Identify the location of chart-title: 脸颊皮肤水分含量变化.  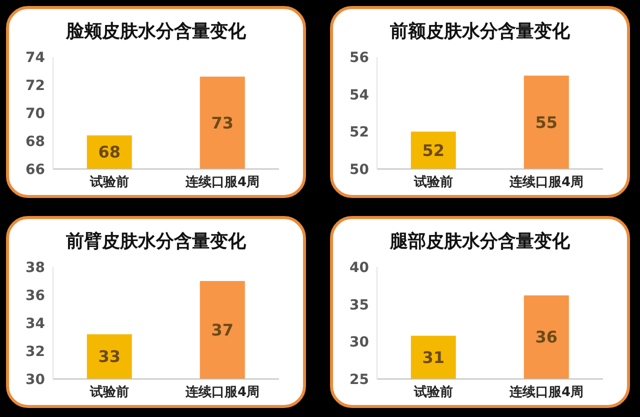
(155, 31).